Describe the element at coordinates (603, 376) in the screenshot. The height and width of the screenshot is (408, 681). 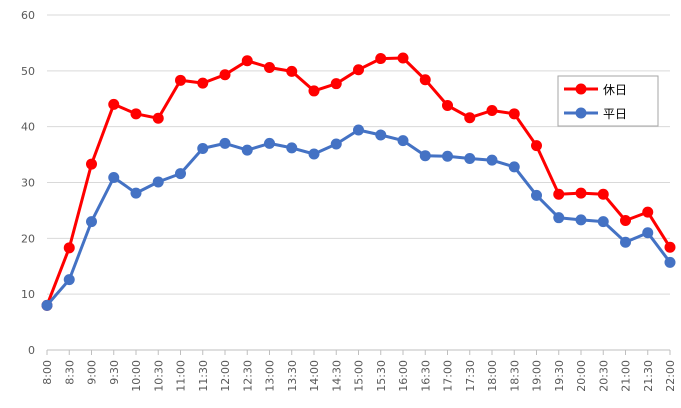
I see `x-tick-label: 20:30` at that location.